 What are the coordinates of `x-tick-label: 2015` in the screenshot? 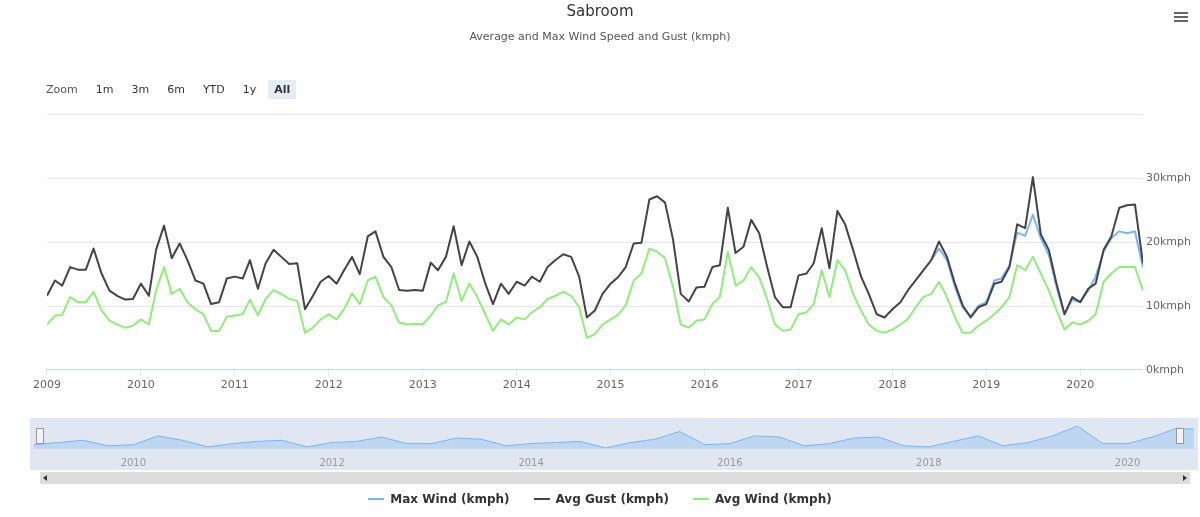 It's located at (610, 385).